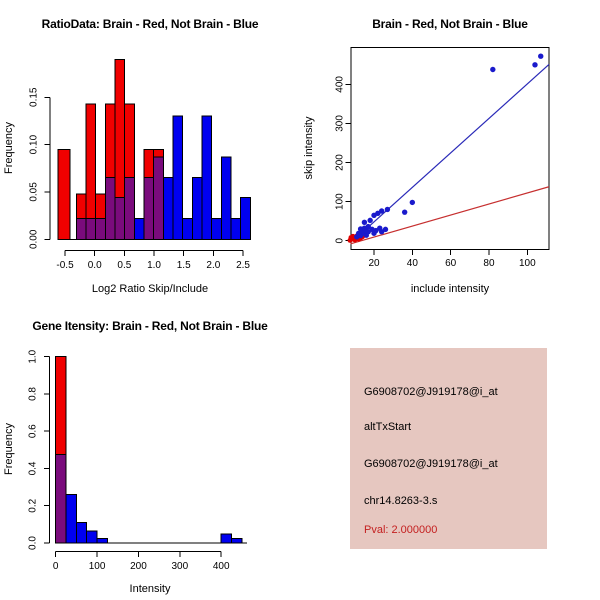 Image resolution: width=600 pixels, height=600 pixels. What do you see at coordinates (451, 263) in the screenshot?
I see `svg-text: 60` at bounding box center [451, 263].